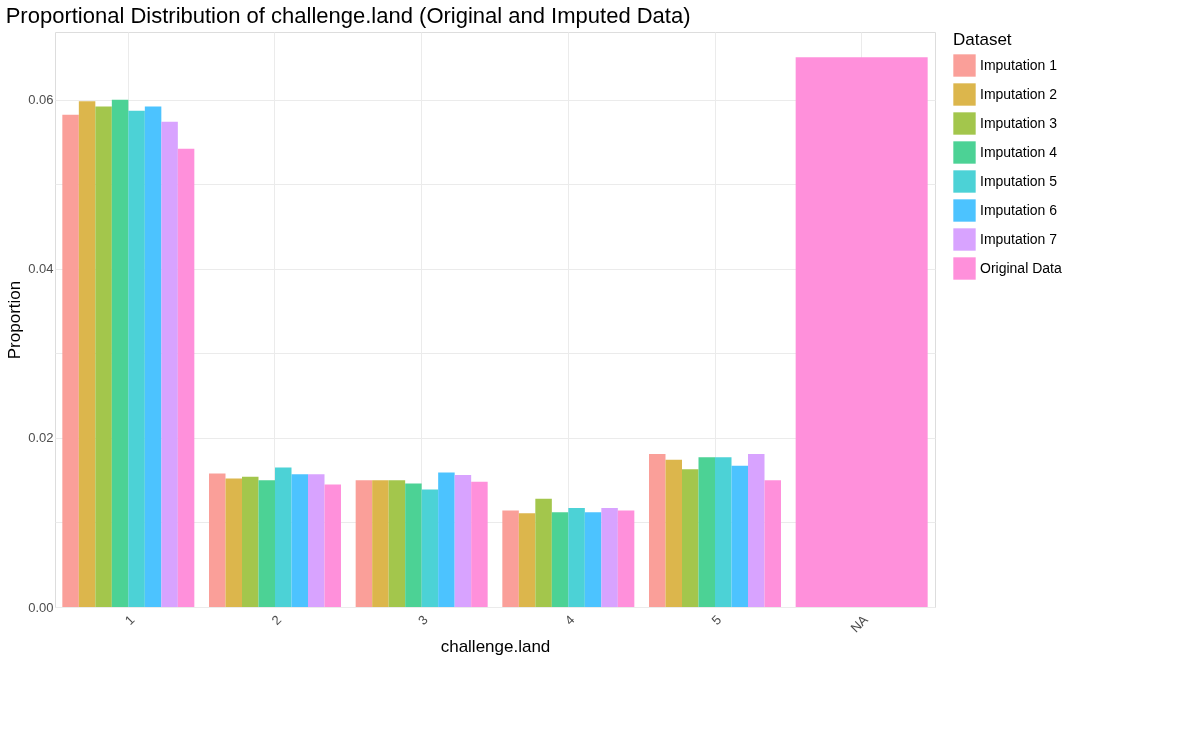 The height and width of the screenshot is (731, 1187). Describe the element at coordinates (423, 620) in the screenshot. I see `x-tick-label: 3` at that location.